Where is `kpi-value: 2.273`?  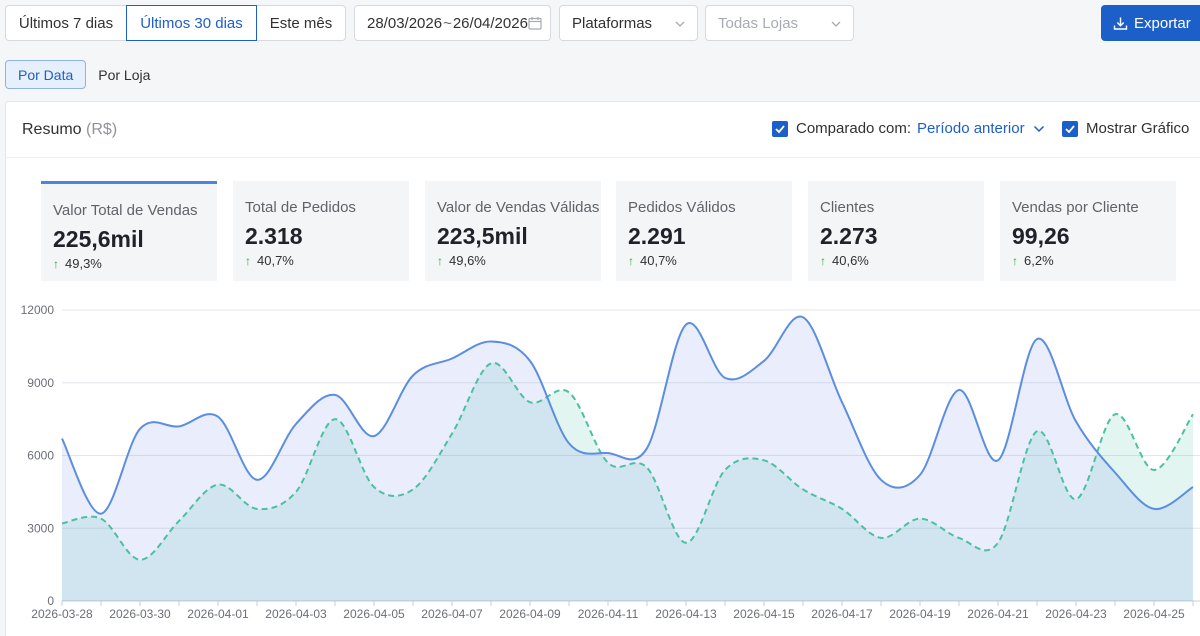 kpi-value: 2.273 is located at coordinates (849, 236).